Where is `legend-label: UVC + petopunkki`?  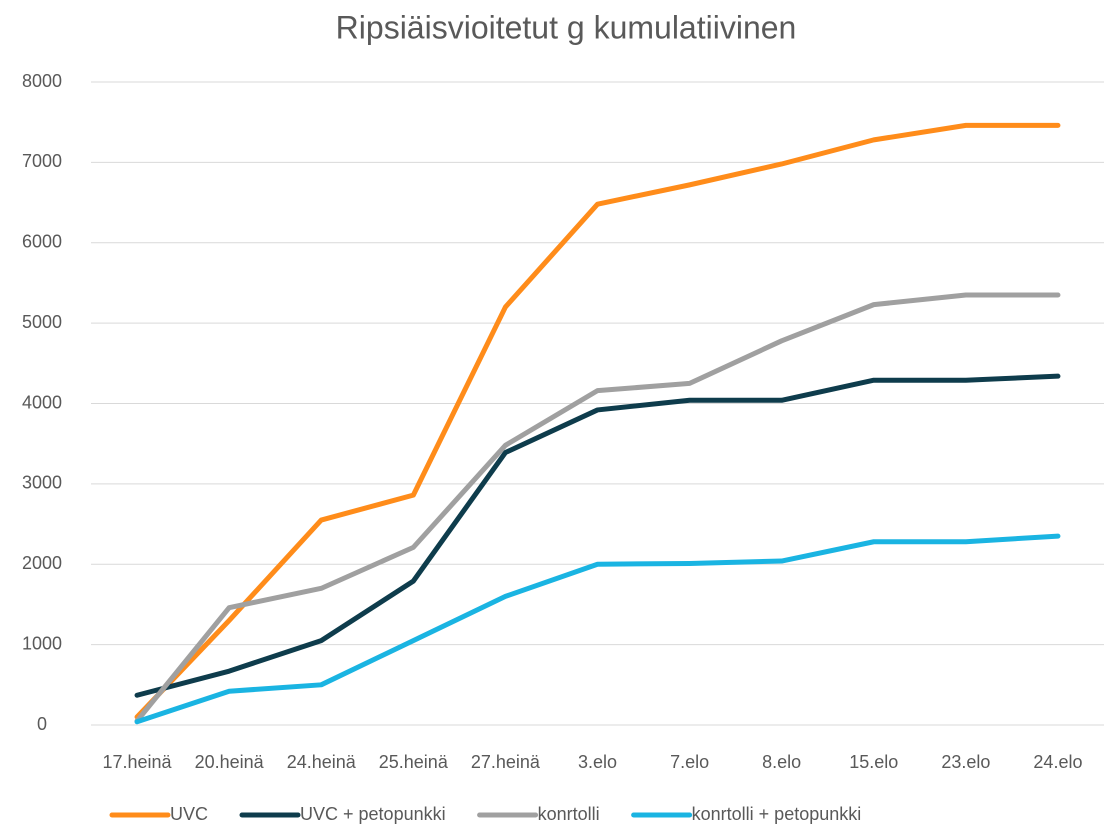
legend-label: UVC + petopunkki is located at coordinates (373, 814).